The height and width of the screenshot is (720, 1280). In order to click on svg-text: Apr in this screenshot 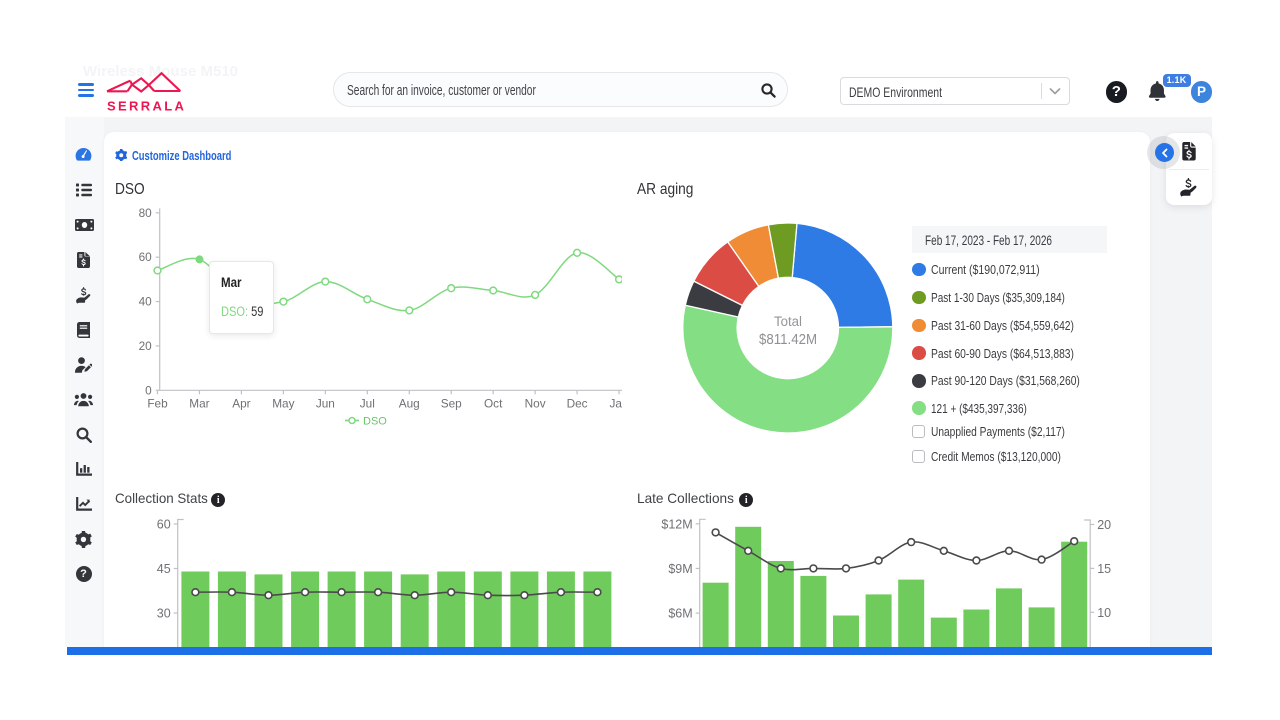, I will do `click(241, 403)`.